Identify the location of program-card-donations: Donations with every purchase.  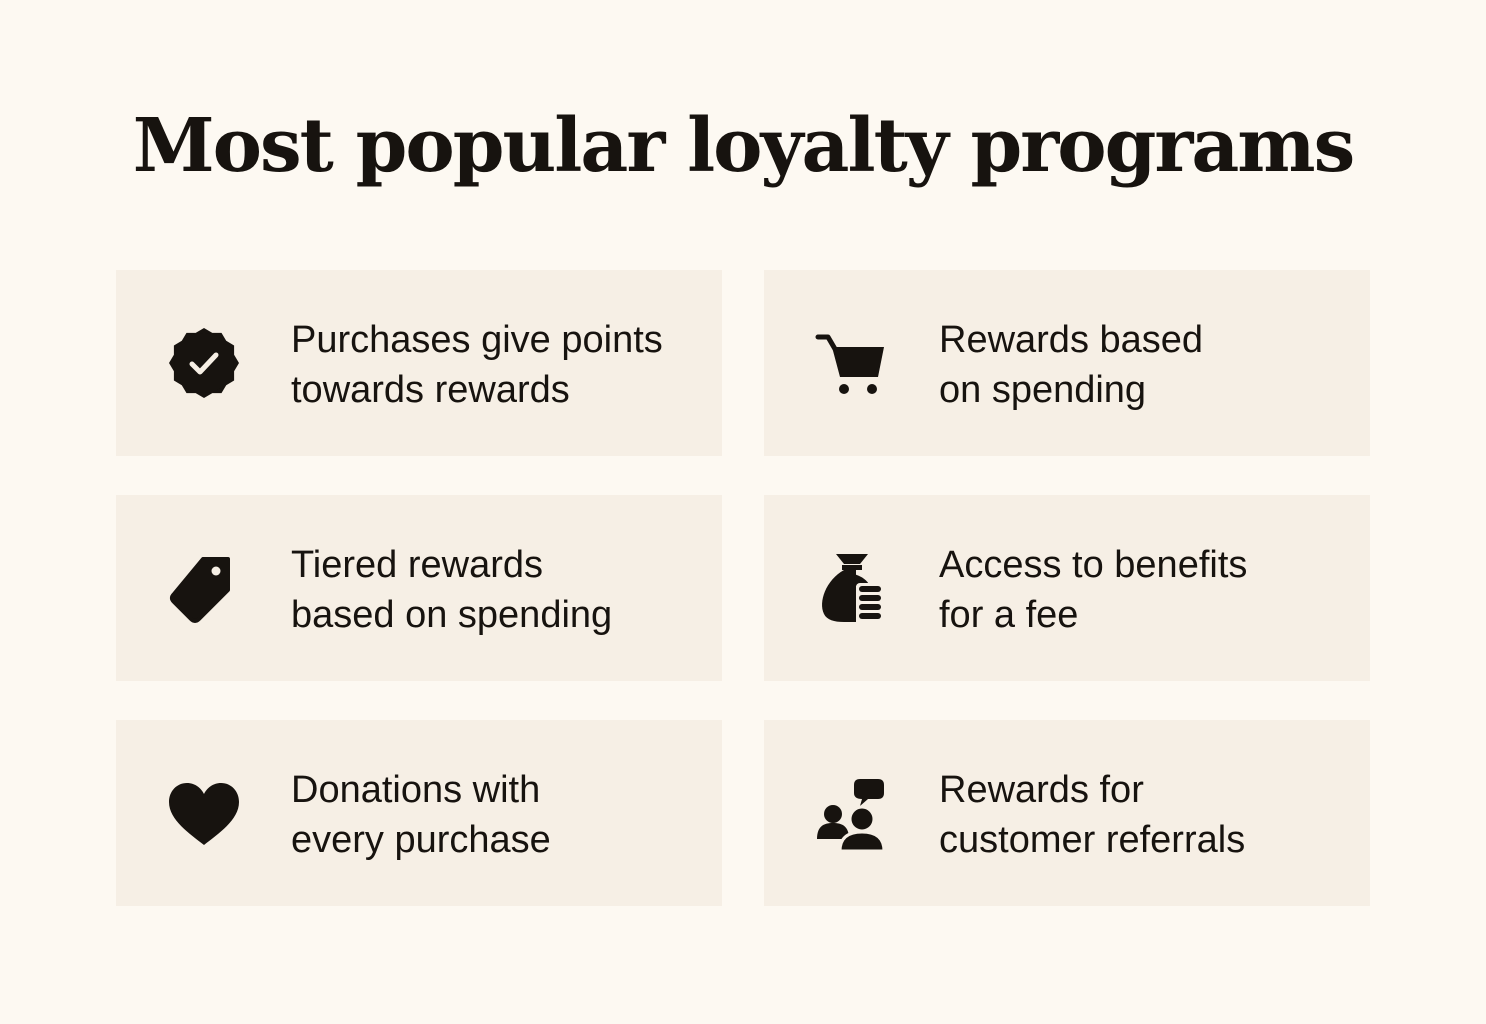
(419, 813).